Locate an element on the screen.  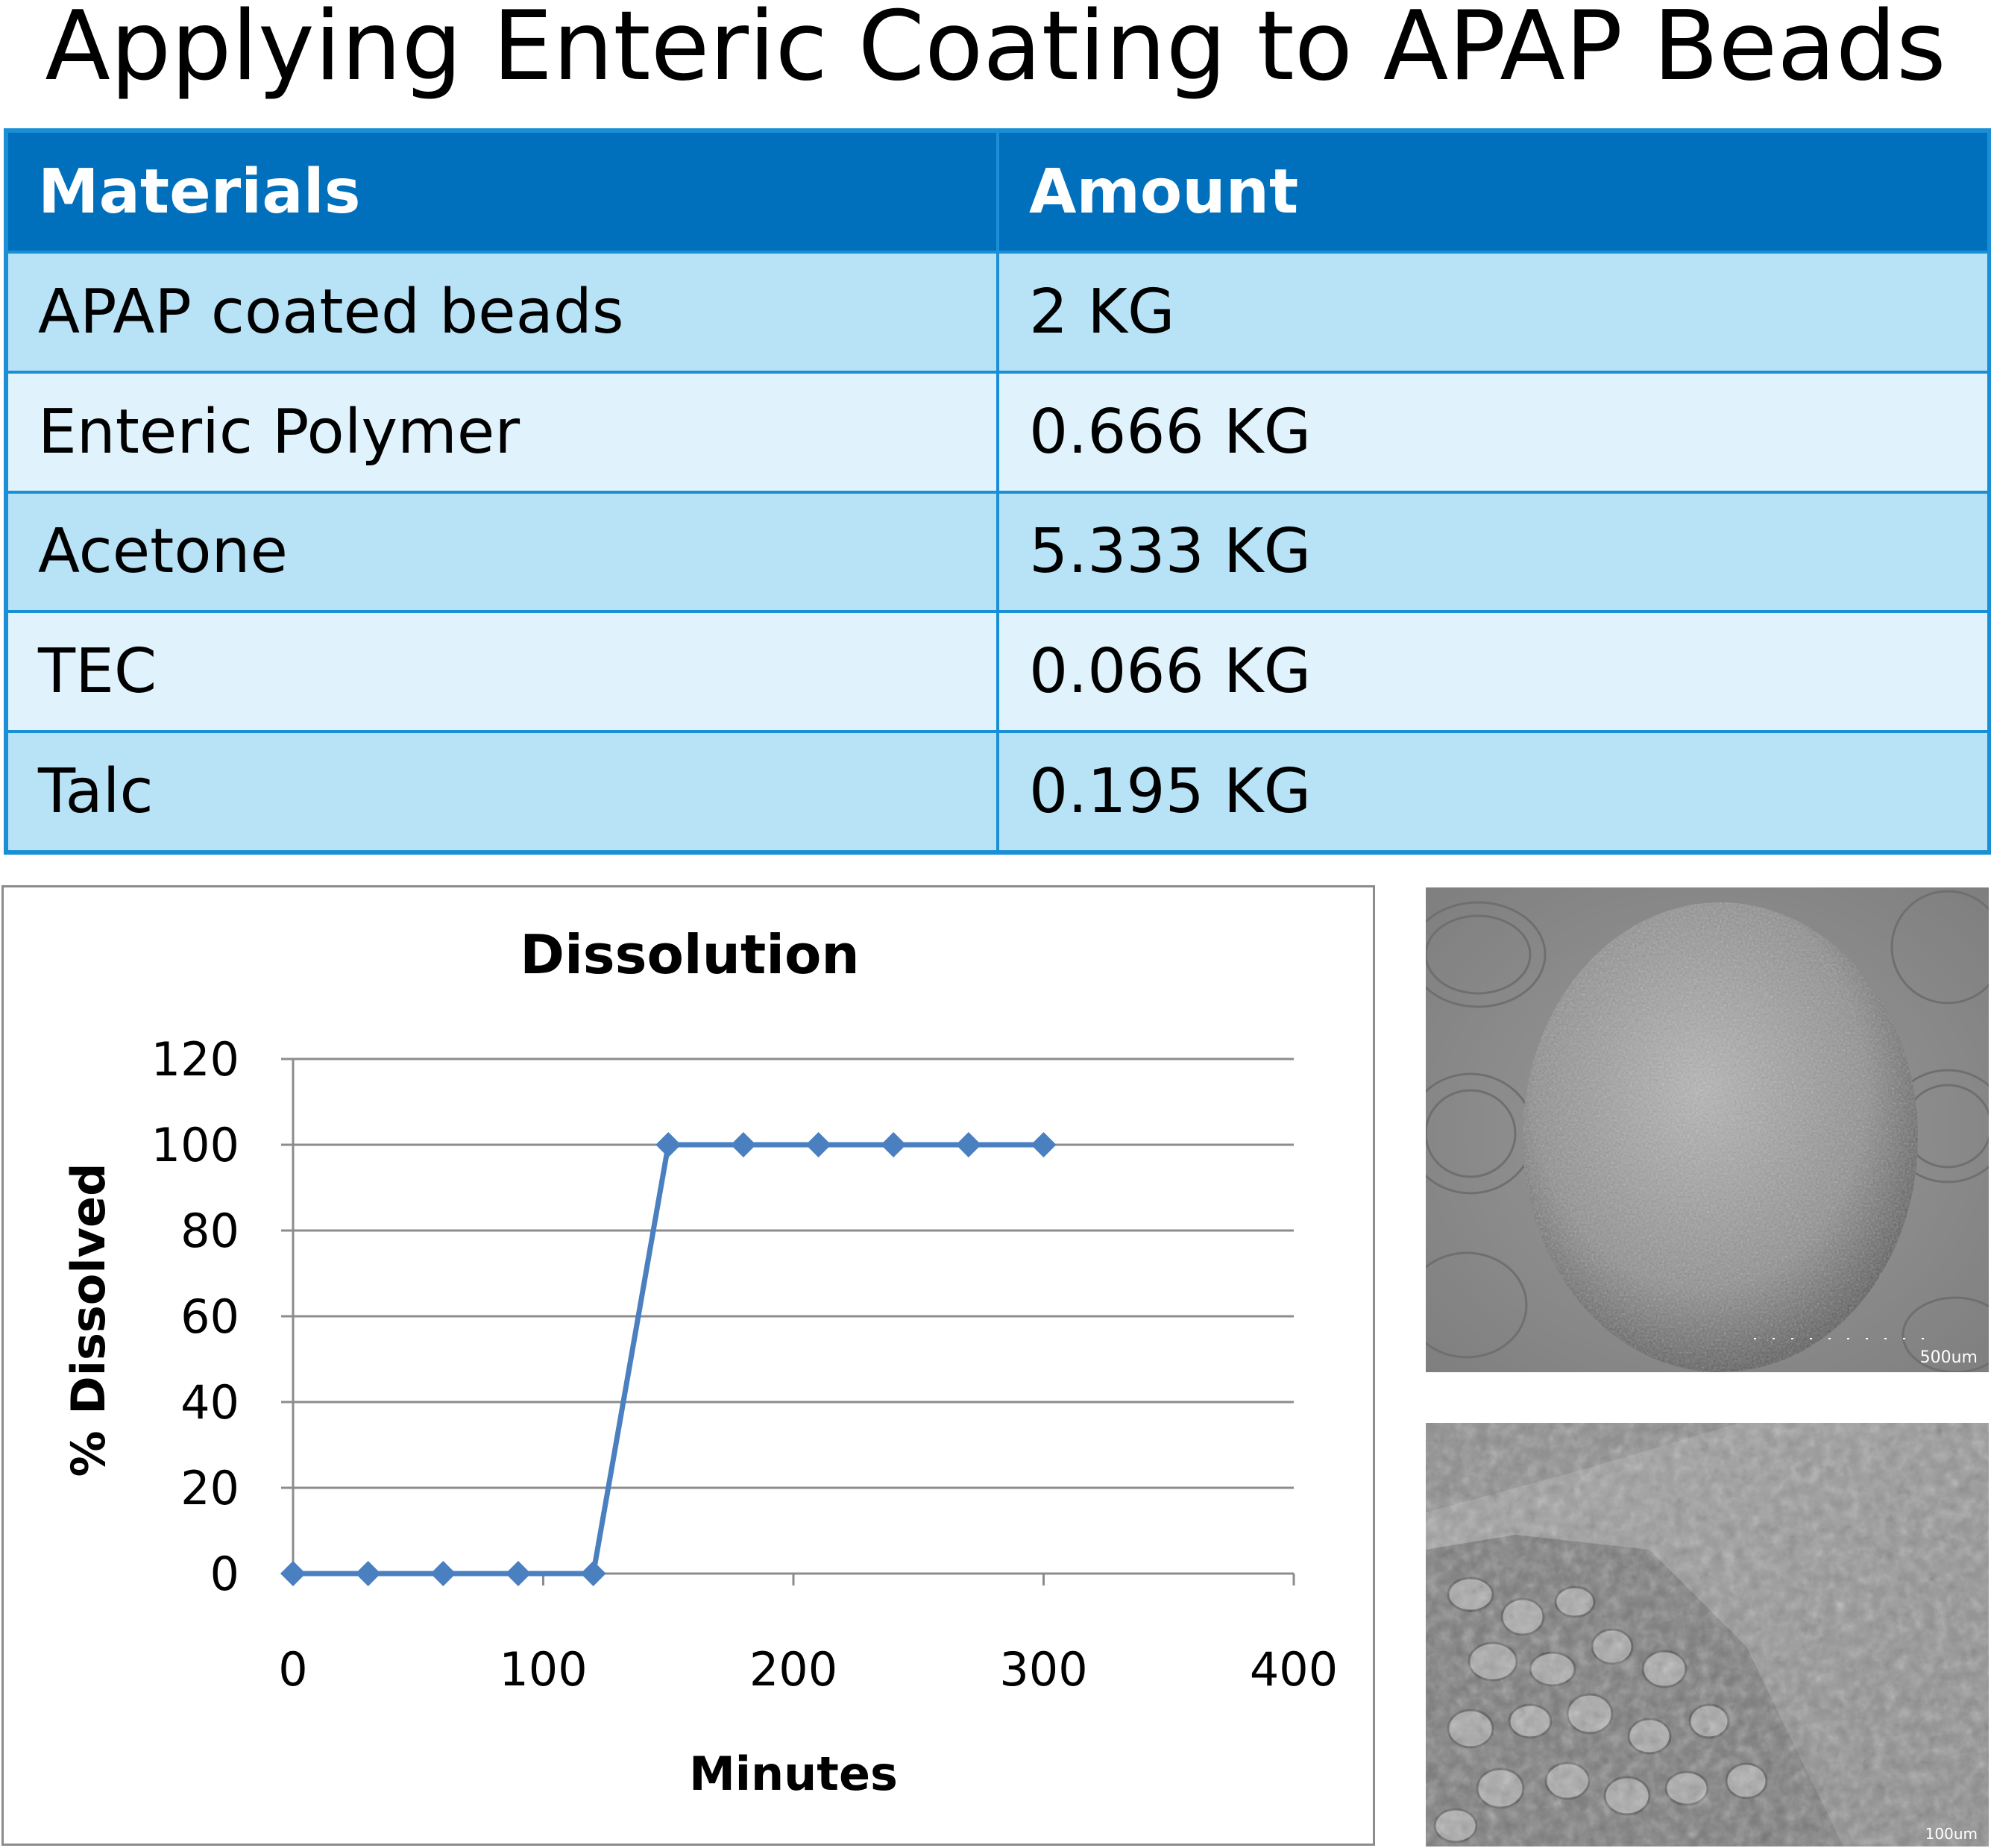
sem-image-bead-closeup: 100um is located at coordinates (1707, 1635).